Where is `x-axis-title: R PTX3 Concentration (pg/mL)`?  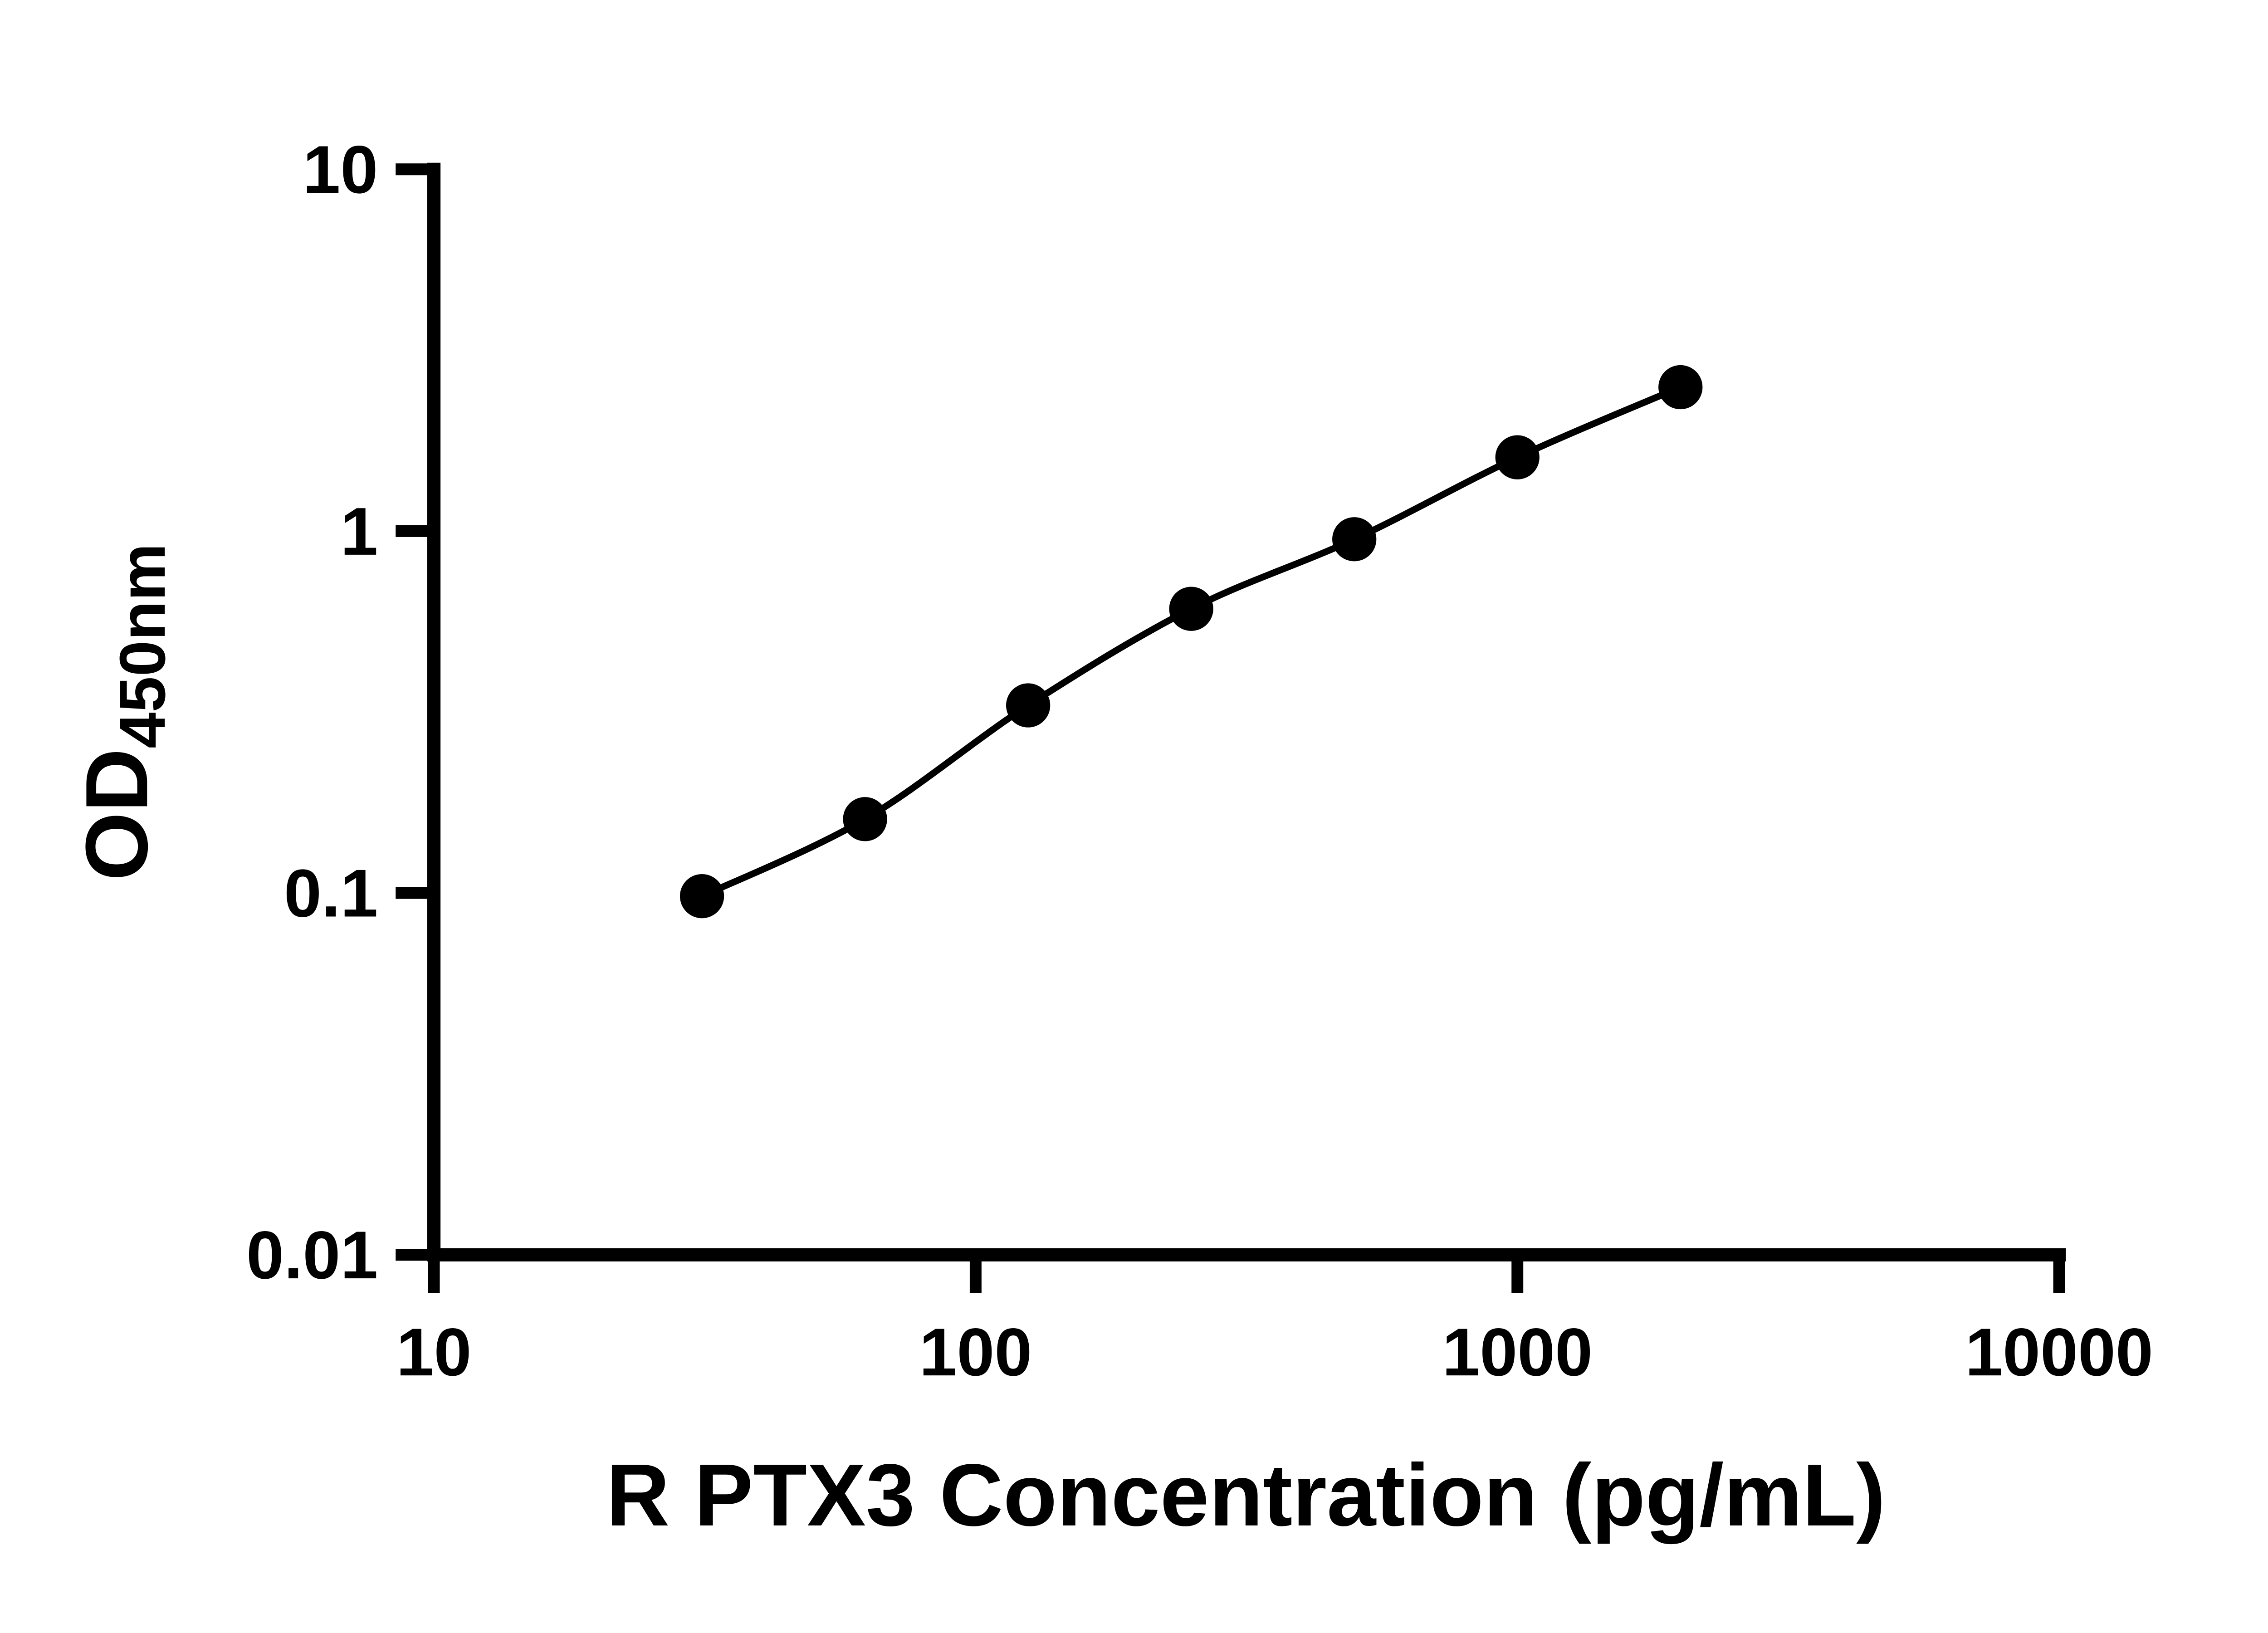 x-axis-title: R PTX3 Concentration (pg/mL) is located at coordinates (1246, 1495).